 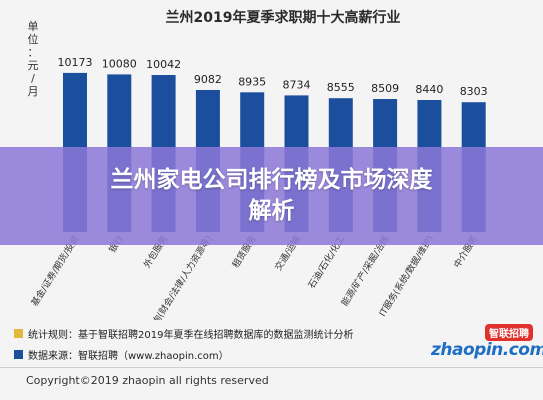 What do you see at coordinates (474, 91) in the screenshot?
I see `value-label: 8303` at bounding box center [474, 91].